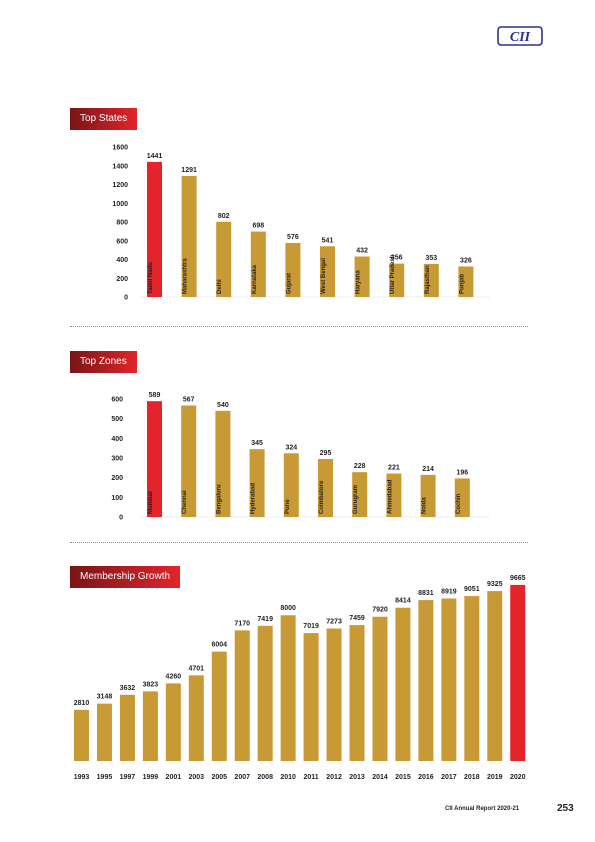 The height and width of the screenshot is (842, 595). I want to click on data-label: 4260, so click(174, 676).